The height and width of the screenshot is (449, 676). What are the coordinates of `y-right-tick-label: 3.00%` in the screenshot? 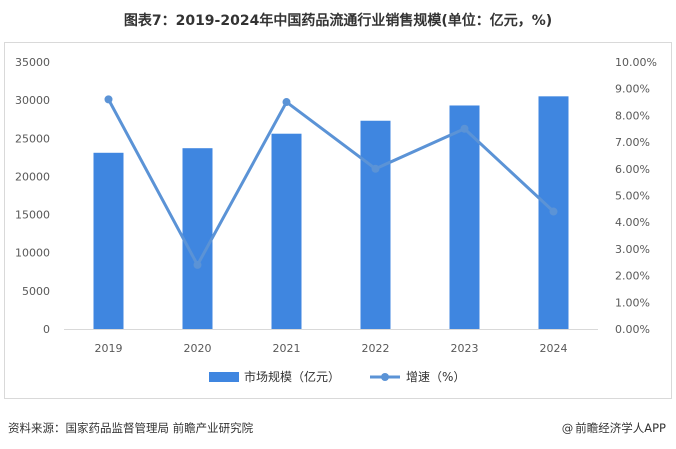 It's located at (632, 249).